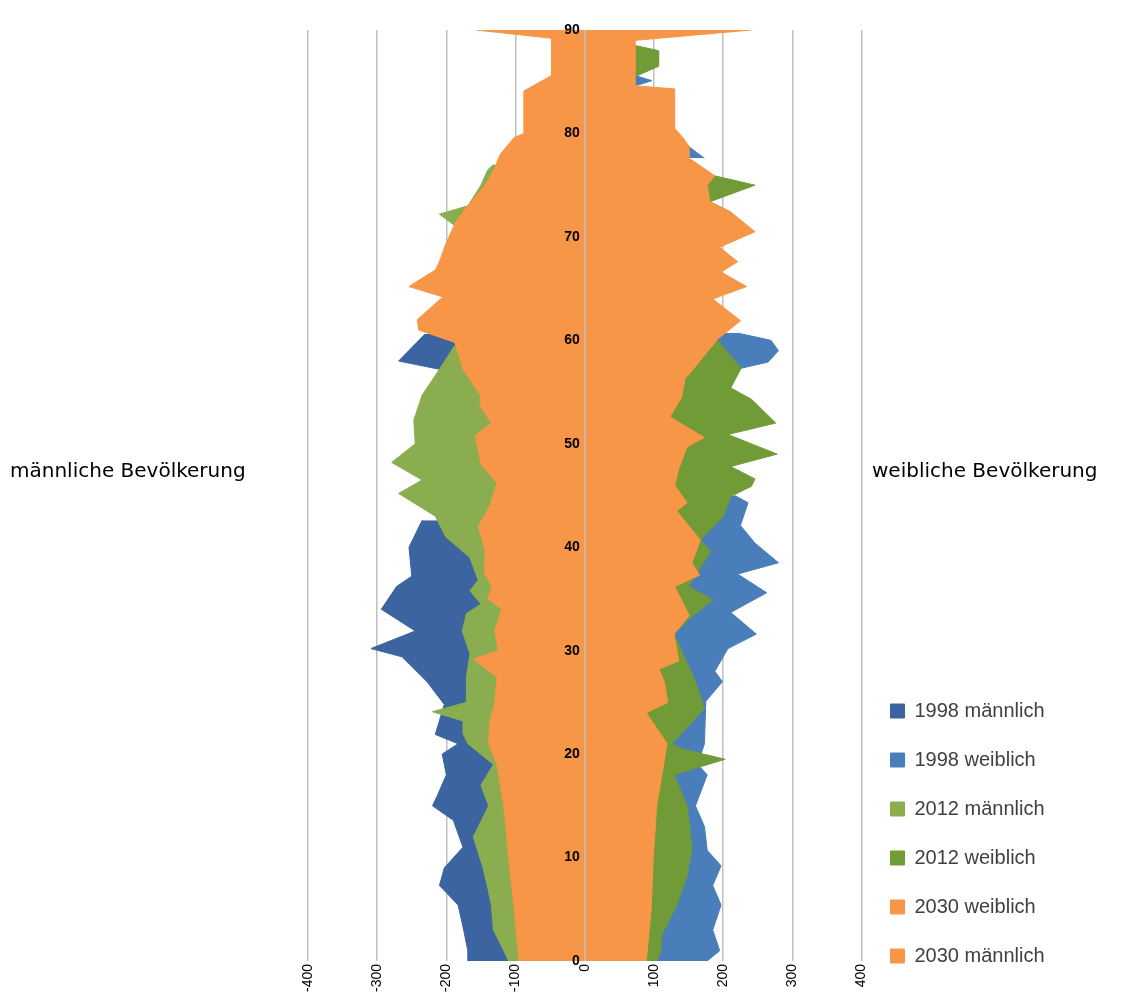  What do you see at coordinates (975, 758) in the screenshot?
I see `legend-label: 1998 weiblich` at bounding box center [975, 758].